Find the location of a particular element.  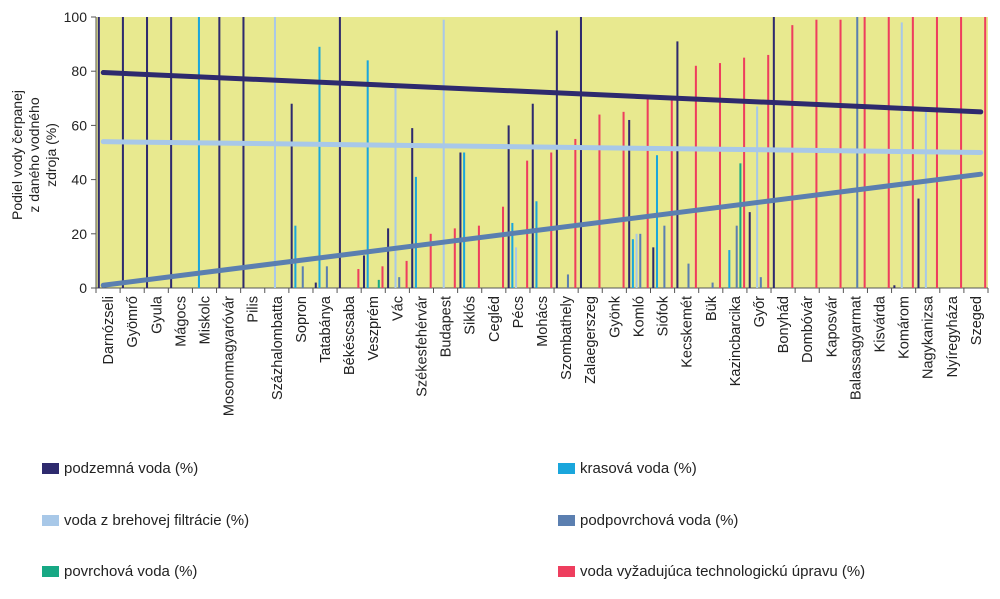

x-category-label: Győr is located at coordinates (760, 312).